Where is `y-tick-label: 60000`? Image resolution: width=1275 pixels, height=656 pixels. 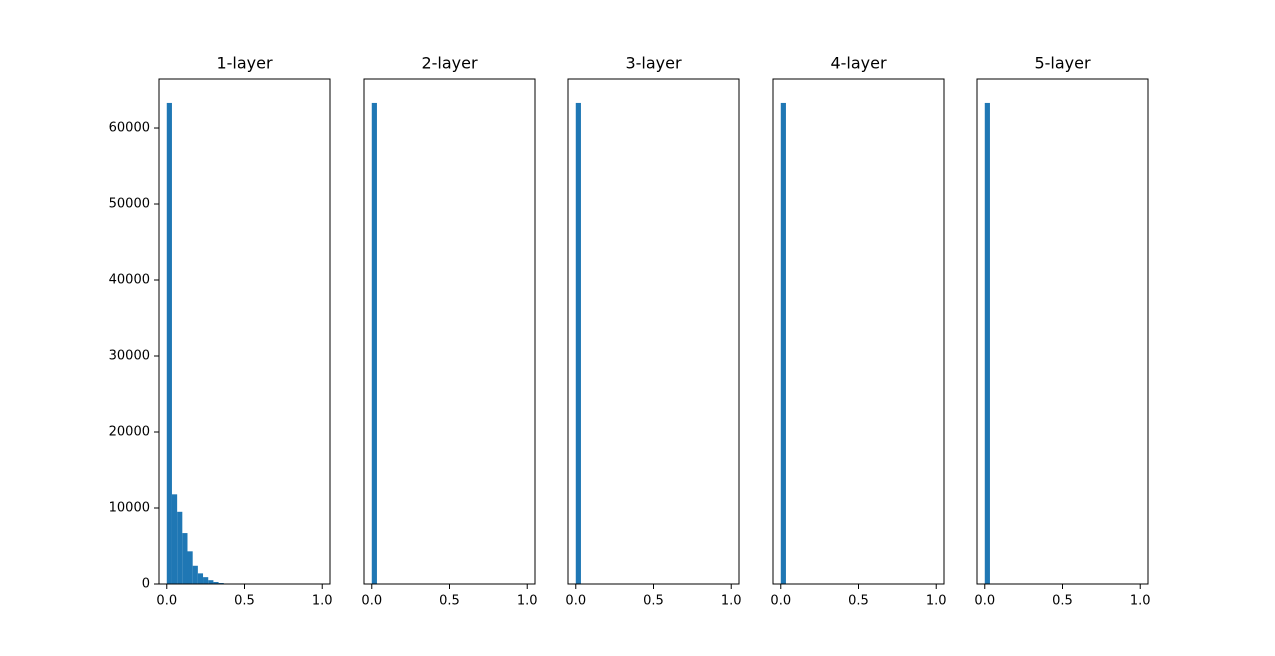 y-tick-label: 60000 is located at coordinates (129, 128).